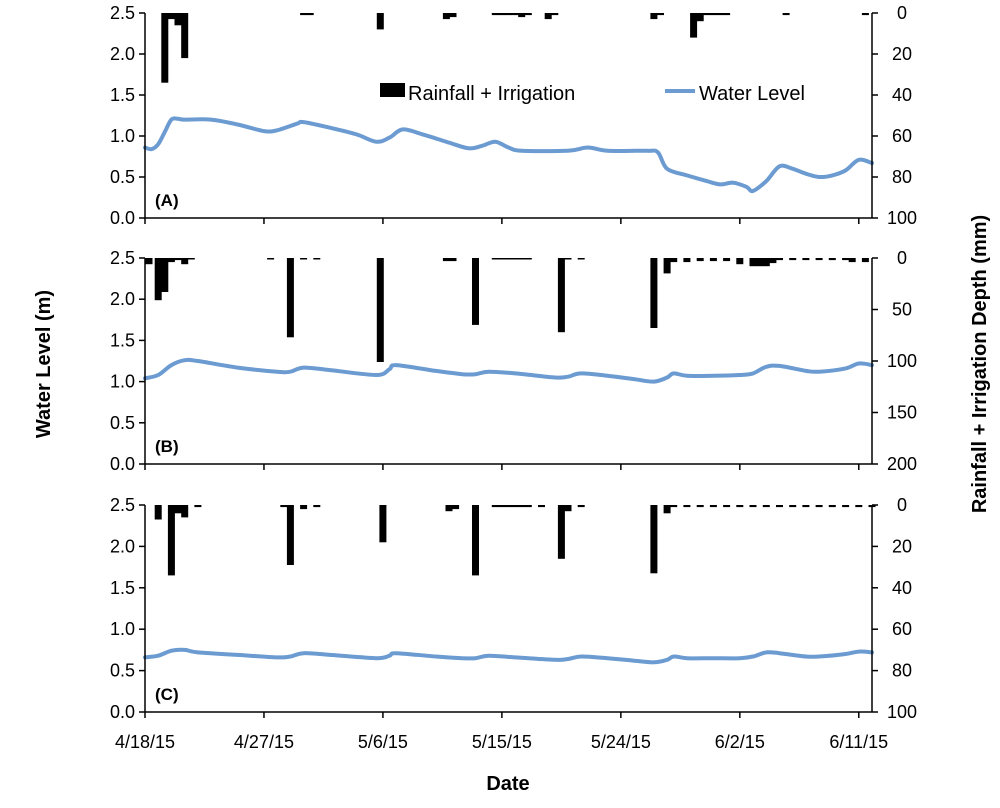 Image resolution: width=1000 pixels, height=808 pixels. Describe the element at coordinates (902, 413) in the screenshot. I see `right-tick-label: 150` at that location.